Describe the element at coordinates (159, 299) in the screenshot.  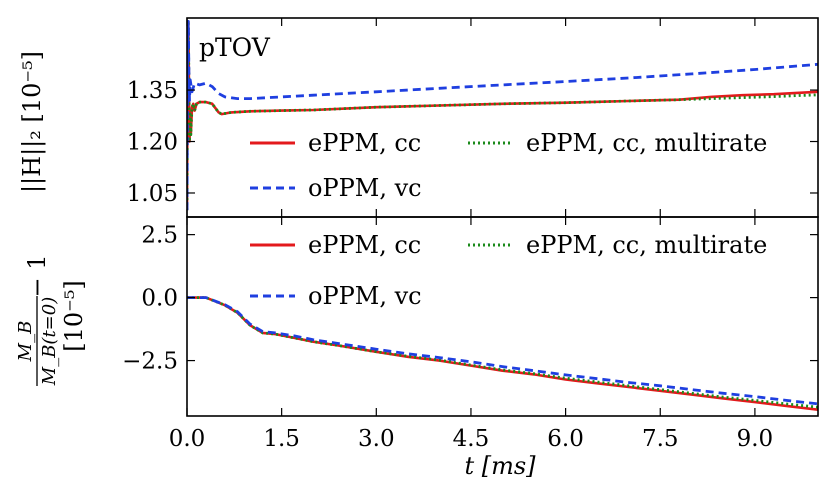
I see `bottom-y-tick-label: 0.0` at that location.